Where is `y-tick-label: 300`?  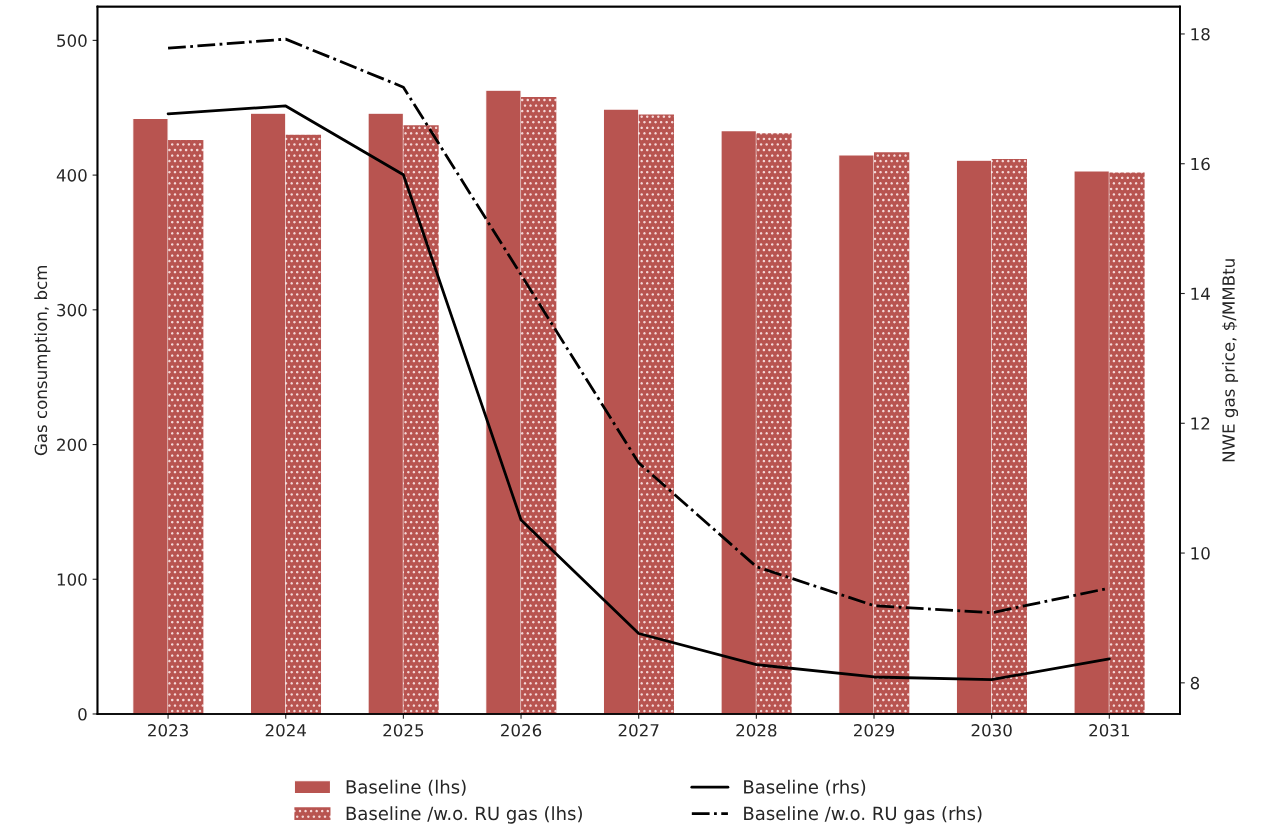 y-tick-label: 300 is located at coordinates (72, 310).